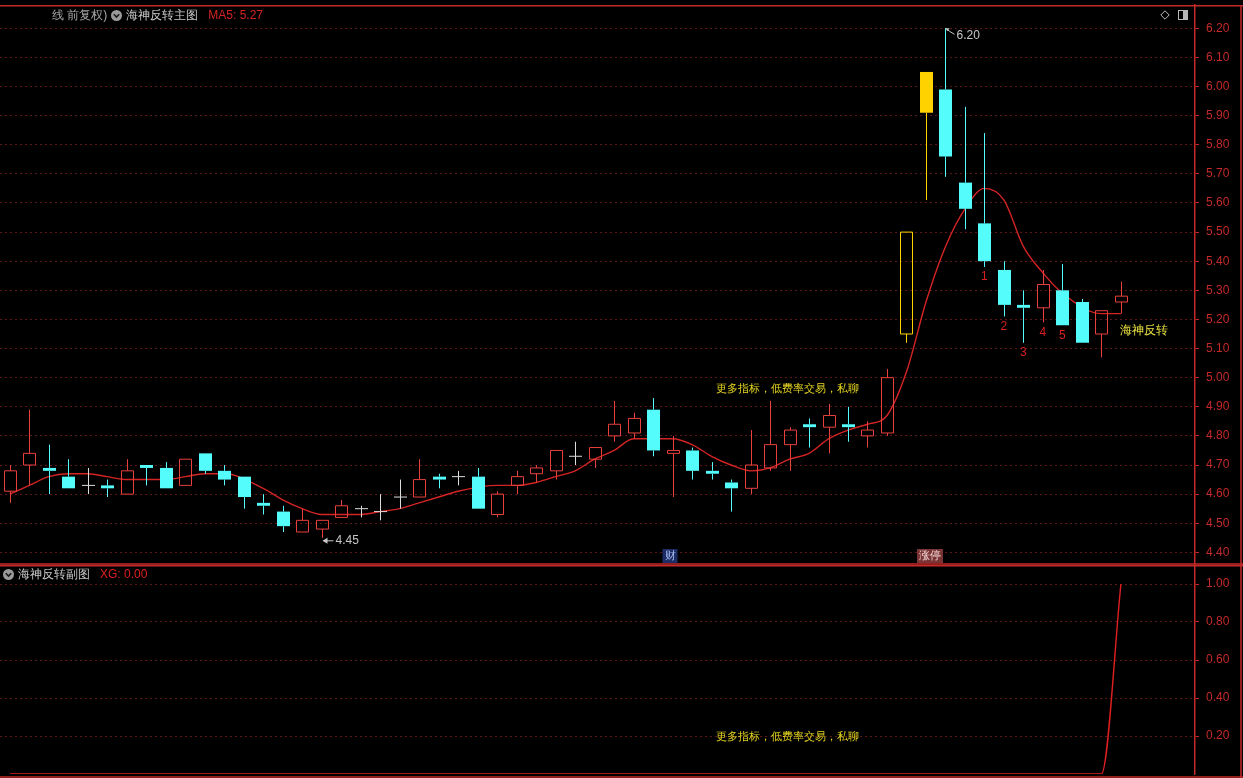 Image resolution: width=1243 pixels, height=778 pixels. I want to click on annotation: 2, so click(1004, 325).